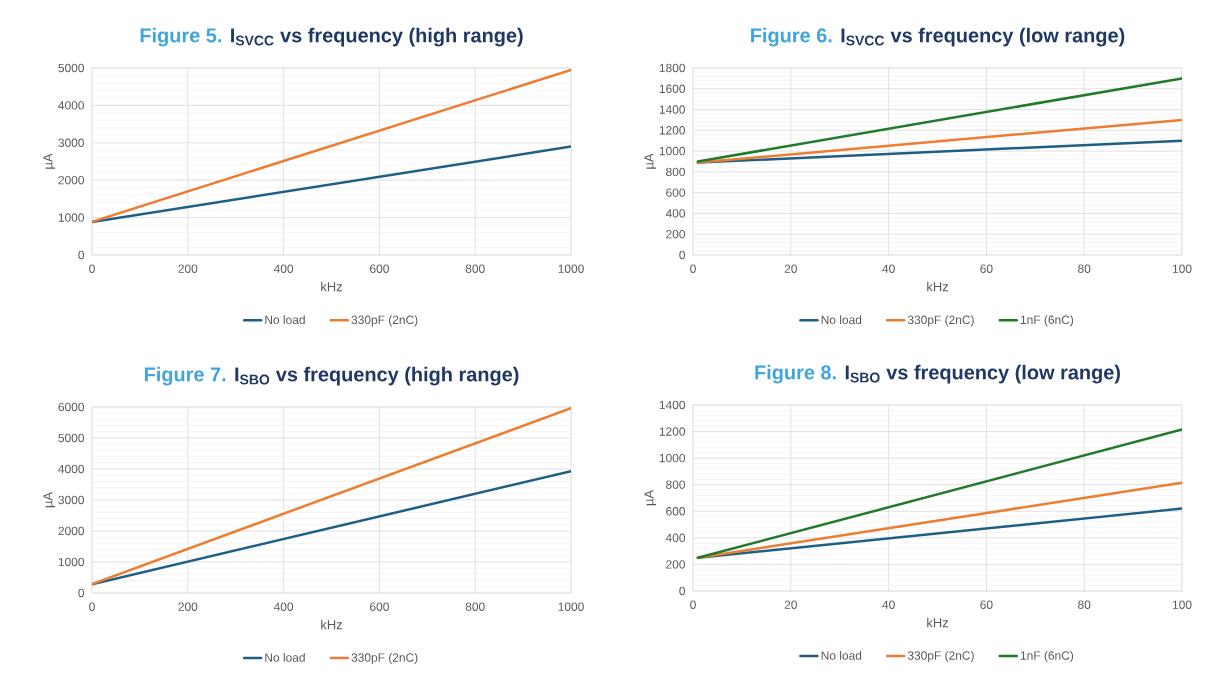 The height and width of the screenshot is (680, 1222). What do you see at coordinates (377, 37) in the screenshot?
I see `chart-subtitle: I$_{SVCC}$ vs frequency (high range)` at bounding box center [377, 37].